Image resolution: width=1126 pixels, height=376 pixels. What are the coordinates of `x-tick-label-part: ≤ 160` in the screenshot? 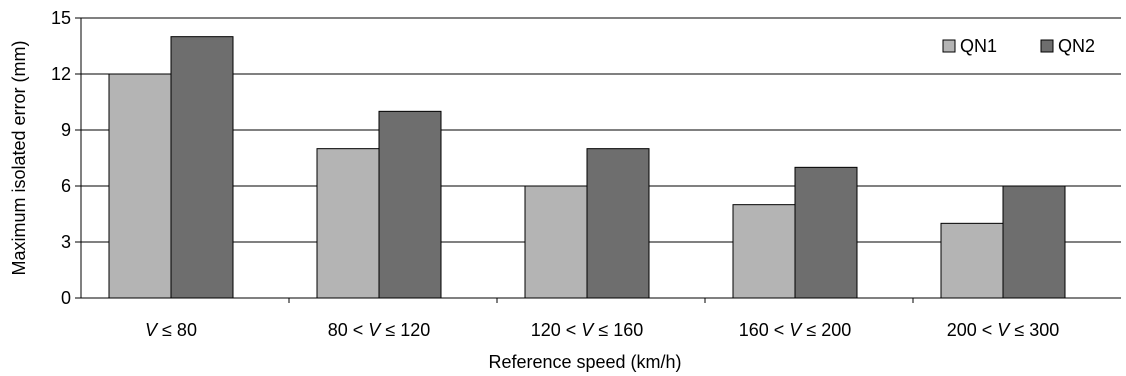 It's located at (618, 330).